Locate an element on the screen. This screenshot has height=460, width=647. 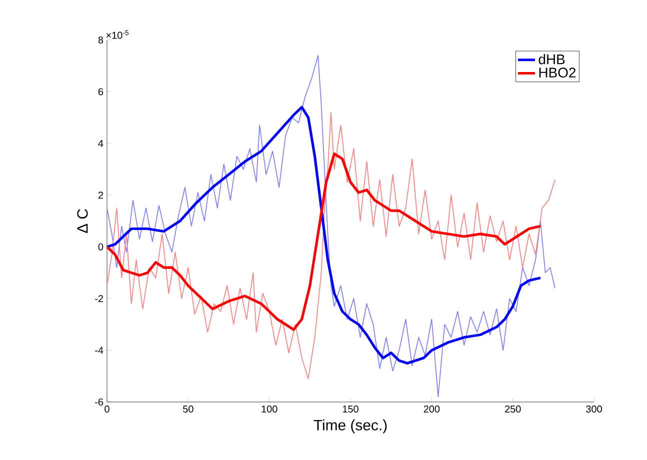
x-axis-title: Time (sec.) is located at coordinates (350, 426).